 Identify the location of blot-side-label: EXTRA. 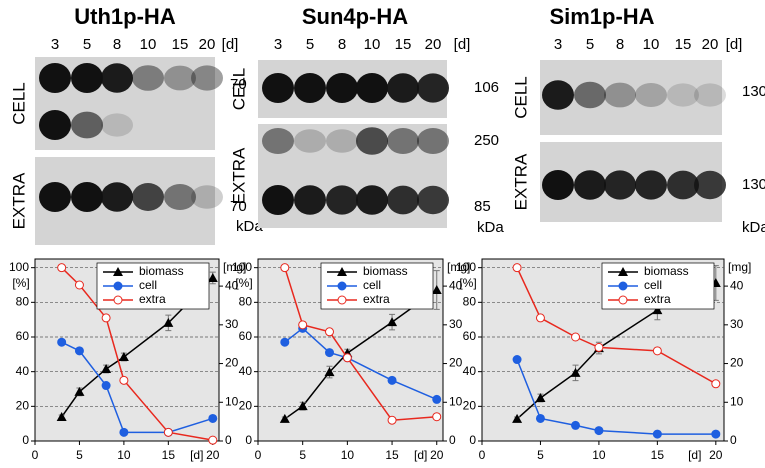
(238, 175).